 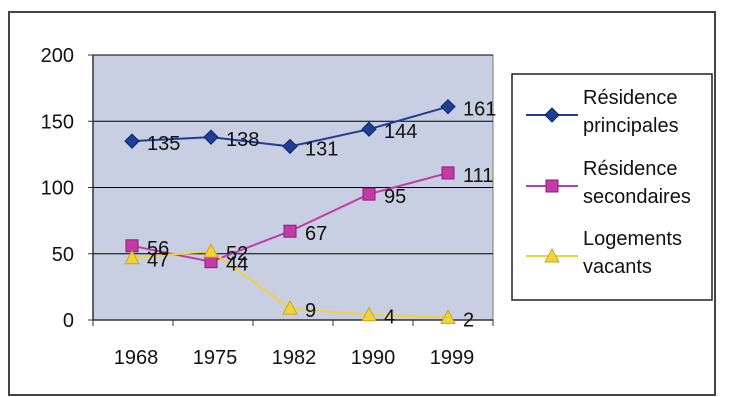 What do you see at coordinates (294, 358) in the screenshot?
I see `x-tick-label: 1982` at bounding box center [294, 358].